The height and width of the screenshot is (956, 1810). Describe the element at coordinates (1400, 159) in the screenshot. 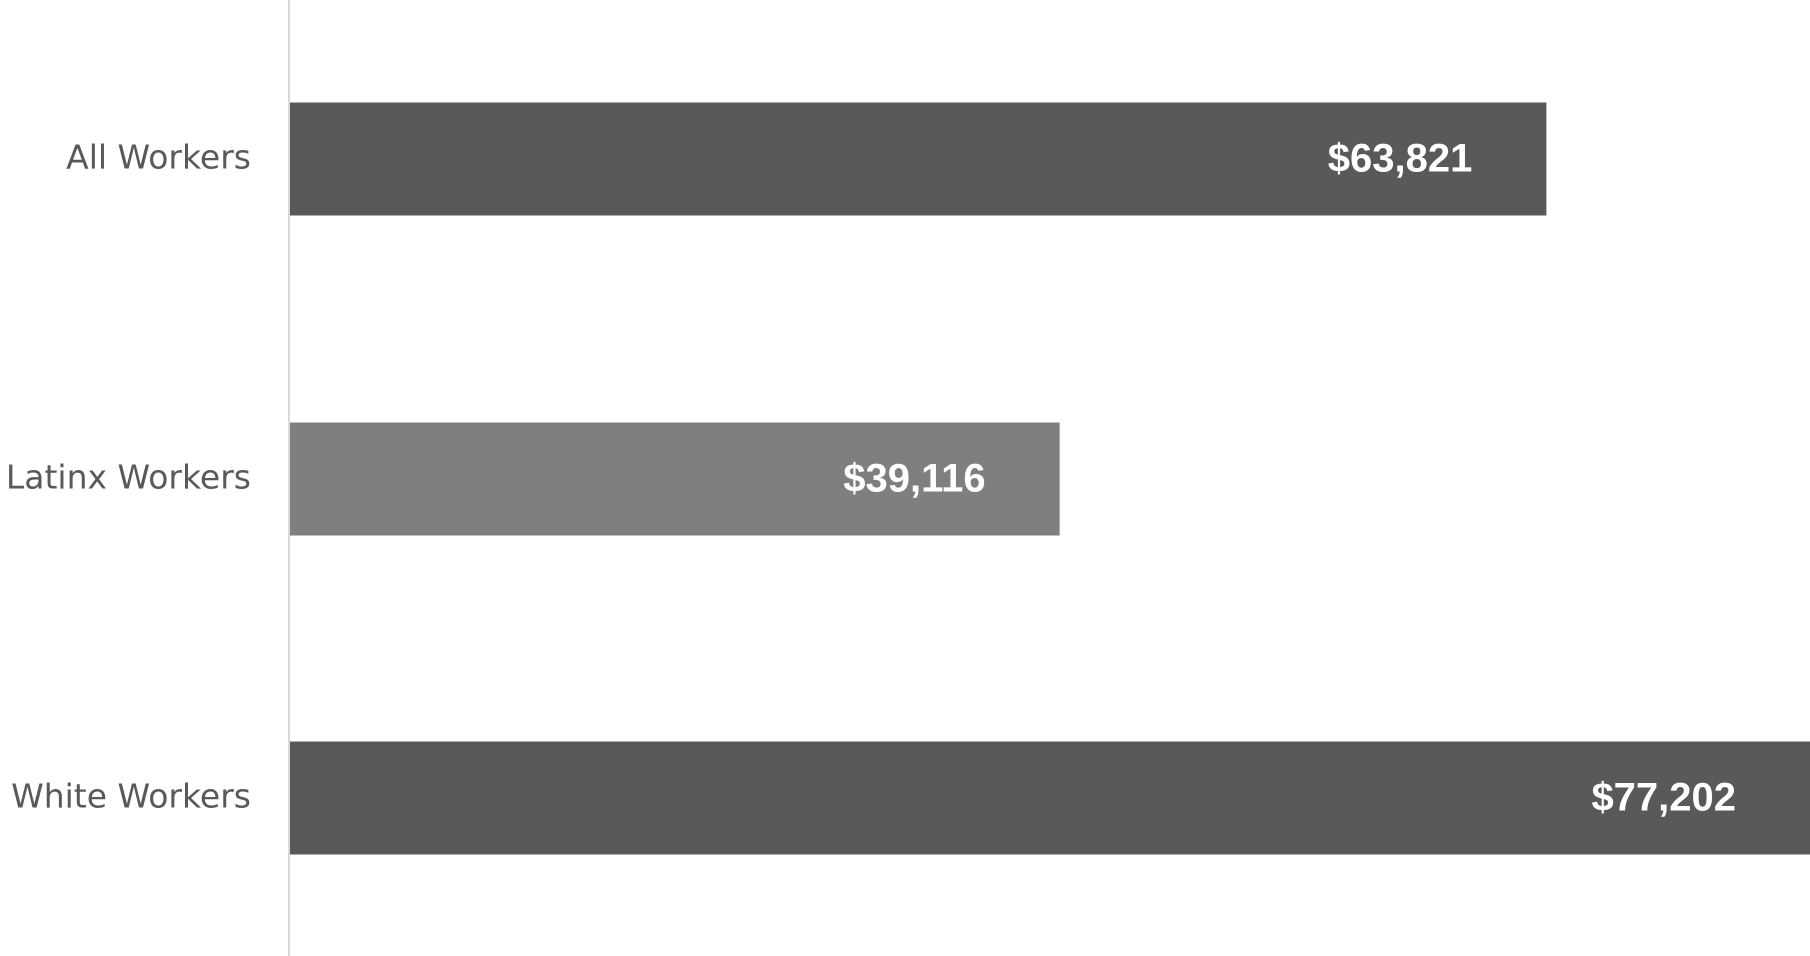

I see `data-label: $63,821` at that location.